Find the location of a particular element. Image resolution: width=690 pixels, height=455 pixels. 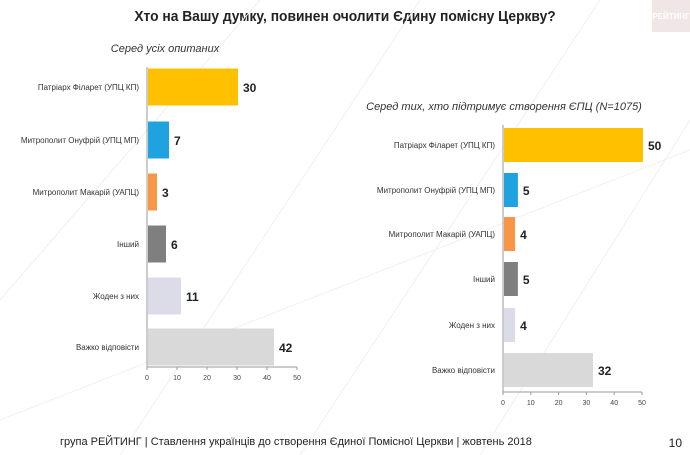

data-label: 11 is located at coordinates (192, 297).